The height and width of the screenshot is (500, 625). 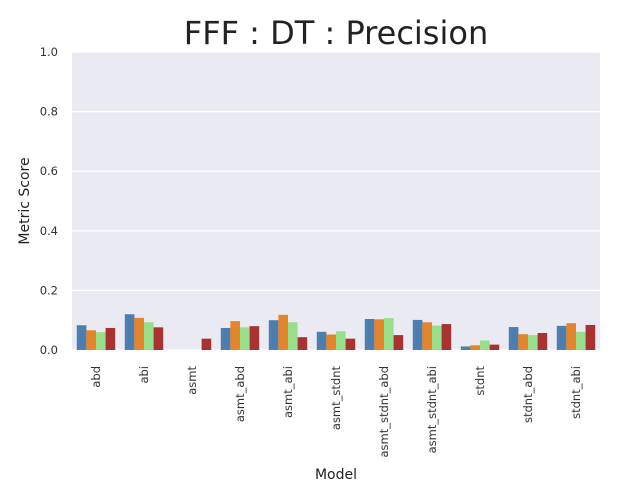 I want to click on y-tick-label: 0.0, so click(x=49, y=350).